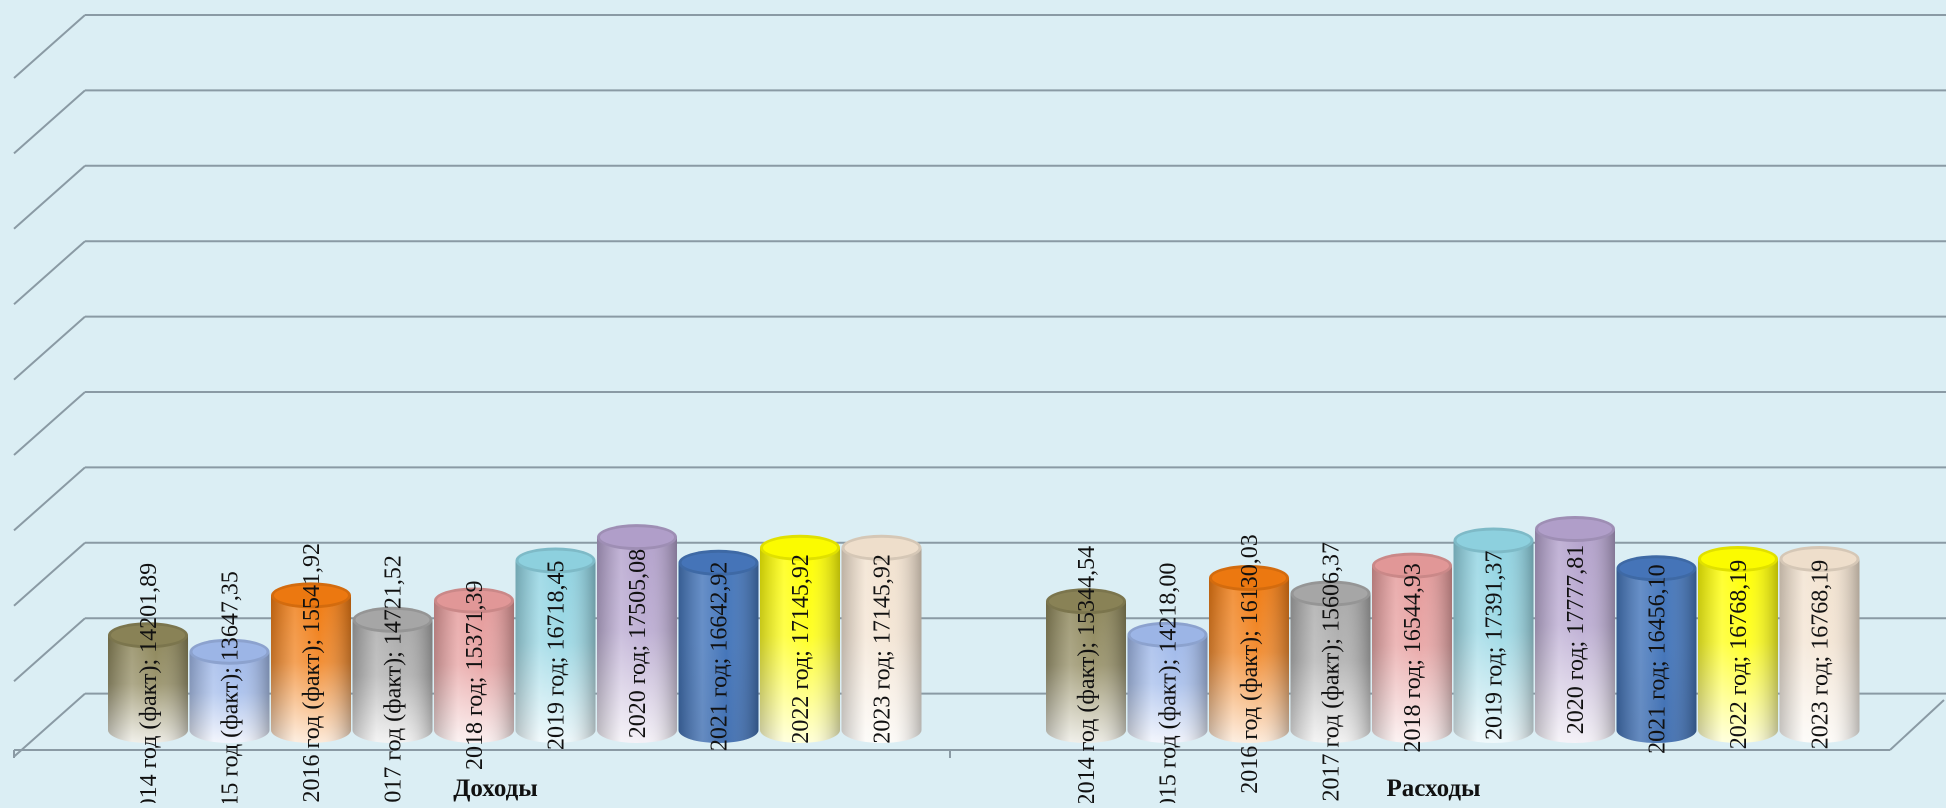 This screenshot has width=1946, height=808. What do you see at coordinates (475, 675) in the screenshot?
I see `bar-label: 2018 год; 15371,39` at bounding box center [475, 675].